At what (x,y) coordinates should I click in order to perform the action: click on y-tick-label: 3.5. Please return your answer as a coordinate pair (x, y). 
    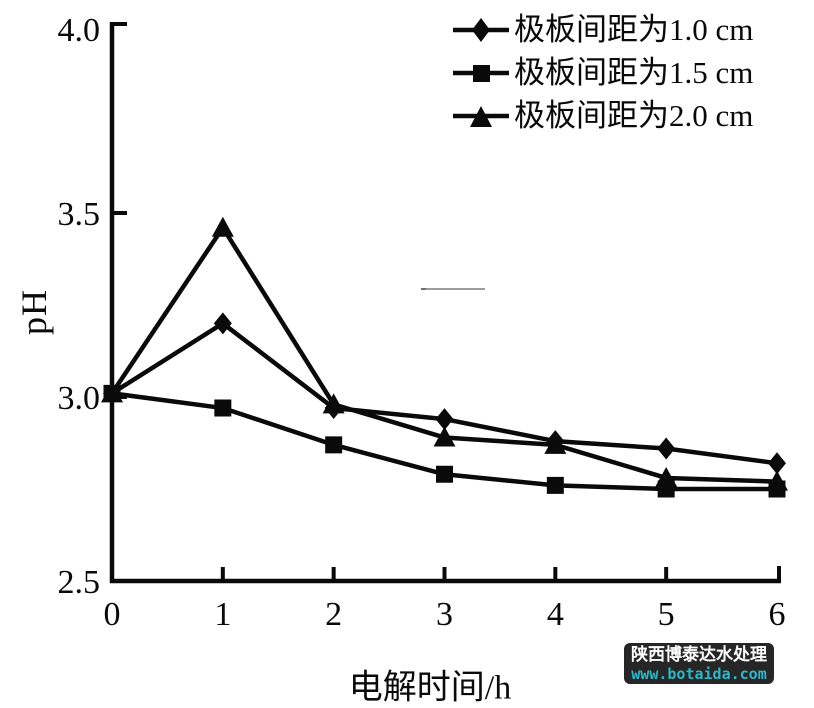
    Looking at the image, I should click on (79, 214).